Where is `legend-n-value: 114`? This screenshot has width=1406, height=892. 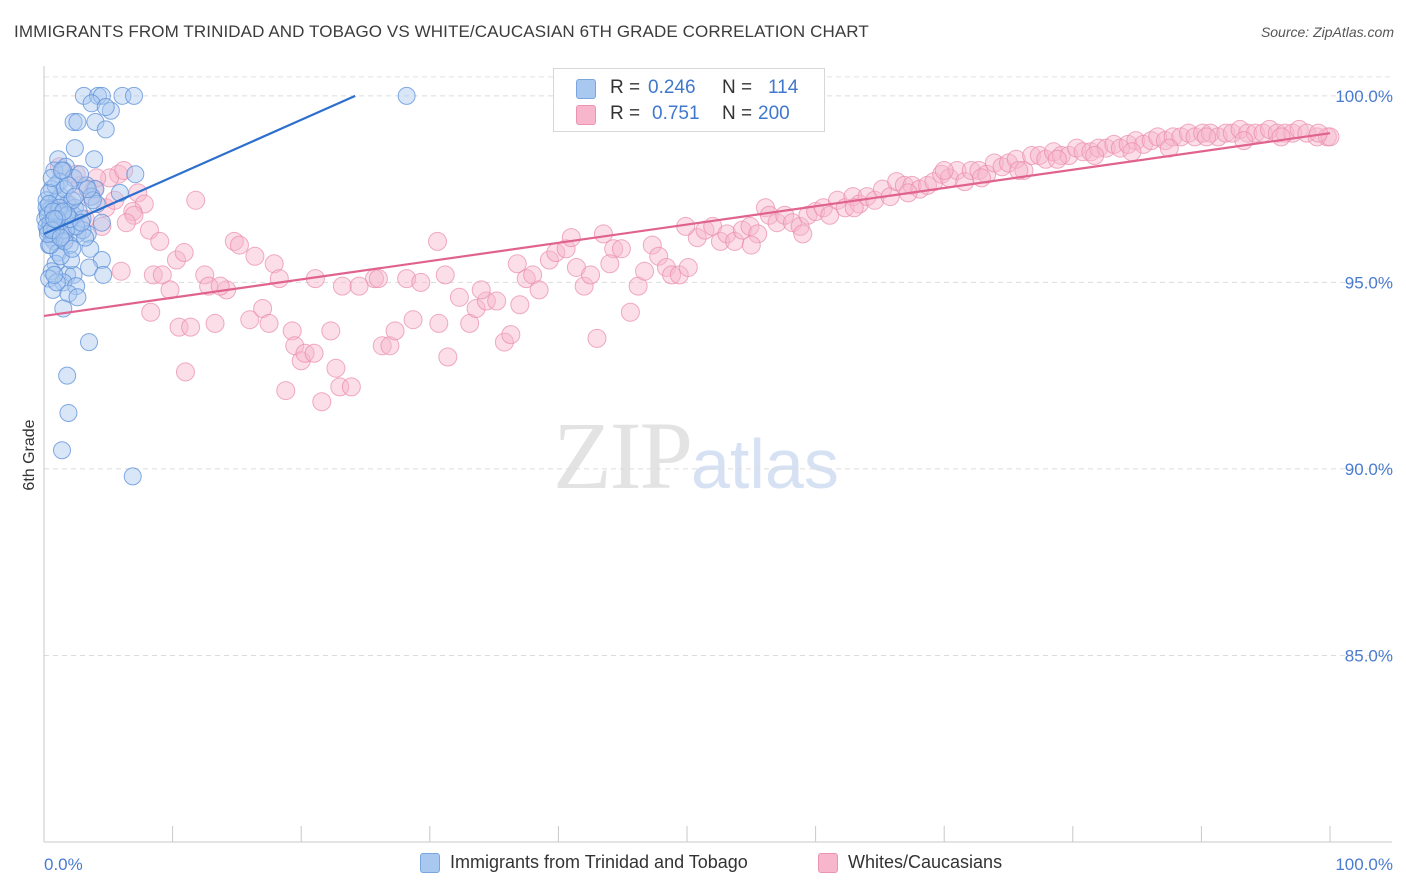 legend-n-value: 114 is located at coordinates (783, 87).